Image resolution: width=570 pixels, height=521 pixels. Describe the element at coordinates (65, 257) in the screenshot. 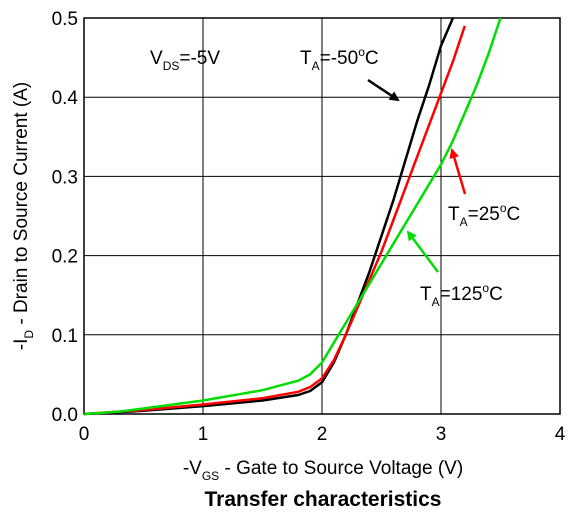

I see `y-tick-label: 0.2` at that location.